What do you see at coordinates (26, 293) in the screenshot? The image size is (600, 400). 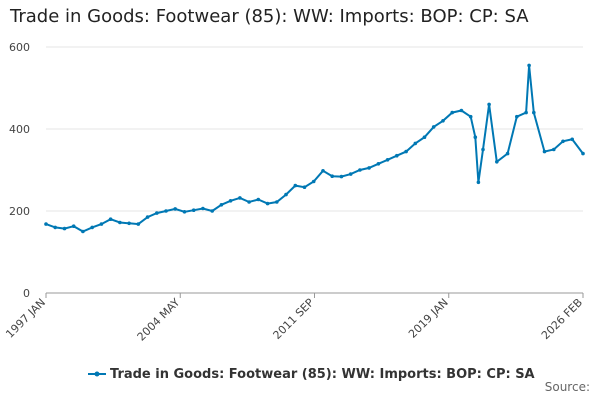 I see `y-tick-label: 0` at bounding box center [26, 293].